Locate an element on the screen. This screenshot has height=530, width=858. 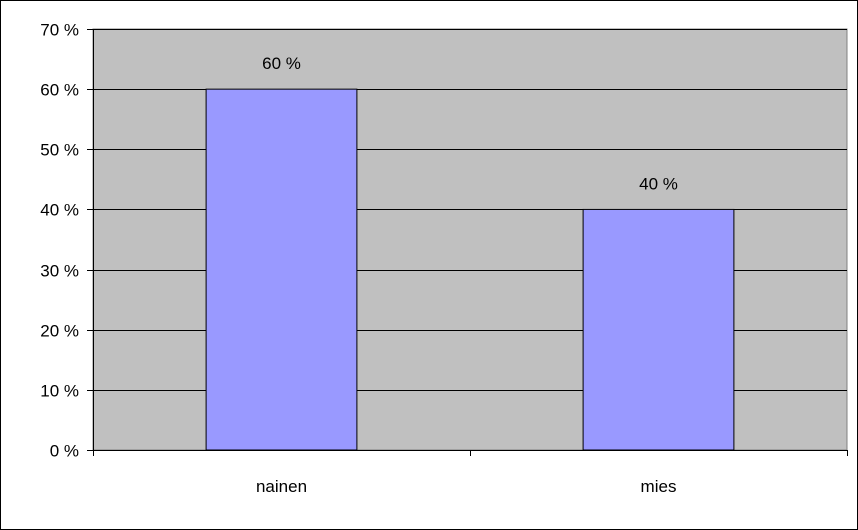
y-tick-label: 30 % is located at coordinates (59, 271).